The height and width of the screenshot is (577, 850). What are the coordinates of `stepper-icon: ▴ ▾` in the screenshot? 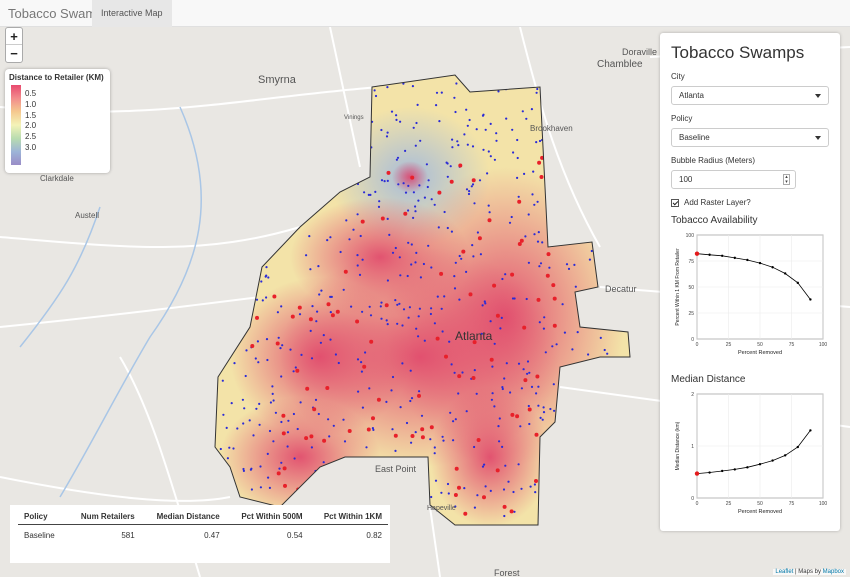 It's located at (786, 179).